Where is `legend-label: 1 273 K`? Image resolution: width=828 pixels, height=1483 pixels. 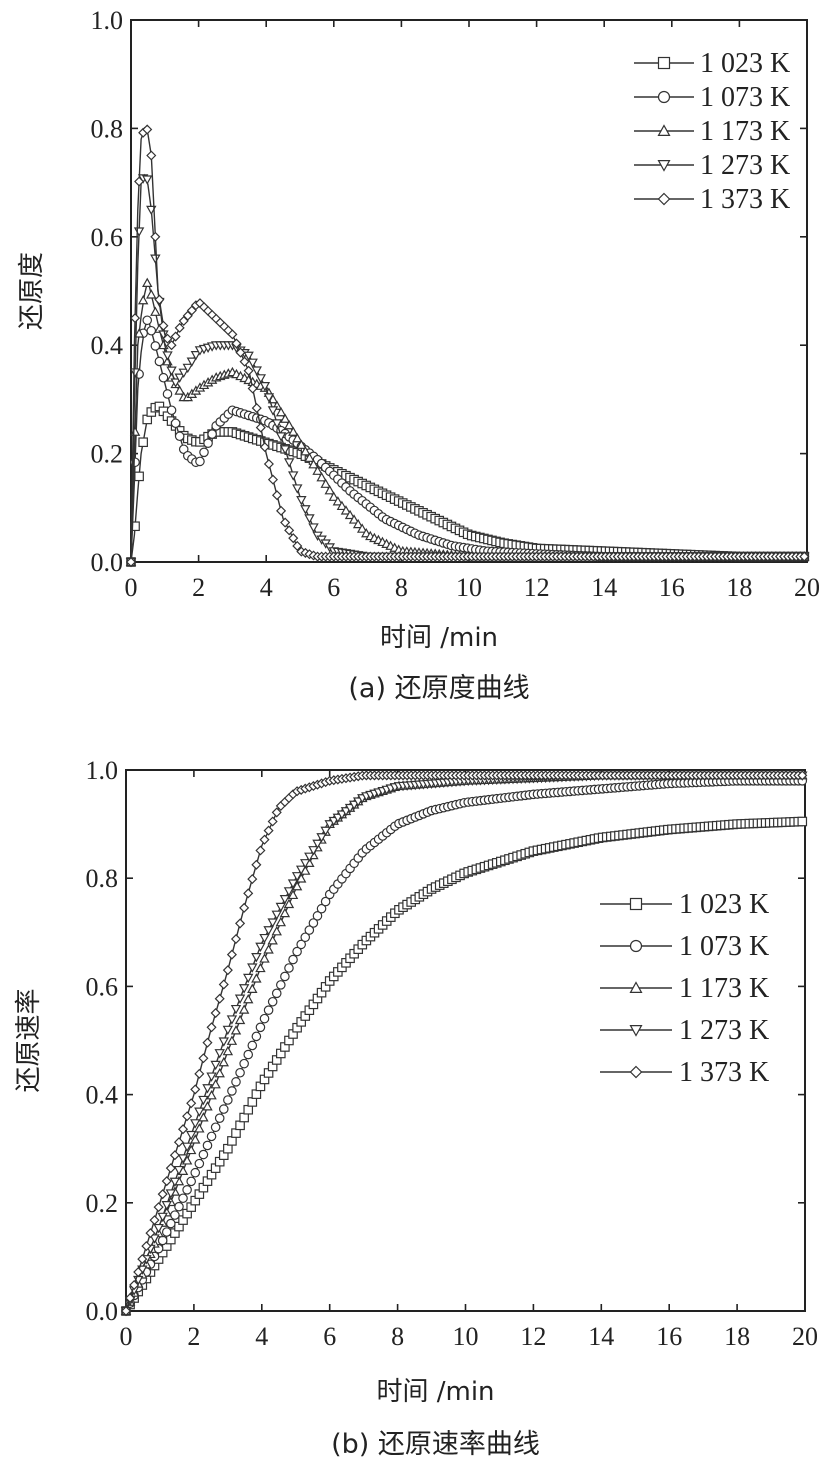 legend-label: 1 273 K is located at coordinates (745, 165).